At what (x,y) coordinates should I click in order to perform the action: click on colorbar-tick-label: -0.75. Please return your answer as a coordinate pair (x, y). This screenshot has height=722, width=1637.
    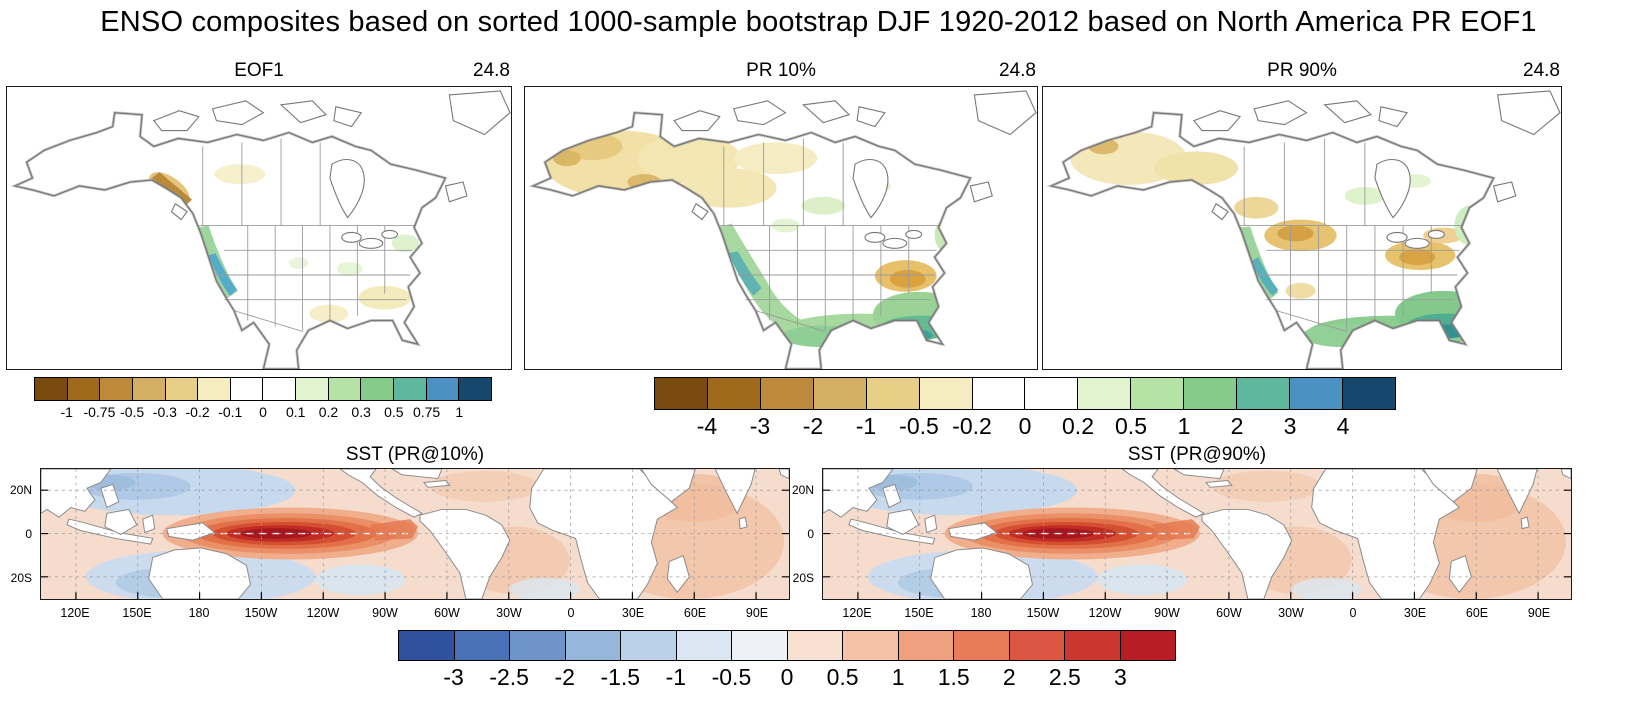
    Looking at the image, I should click on (99, 412).